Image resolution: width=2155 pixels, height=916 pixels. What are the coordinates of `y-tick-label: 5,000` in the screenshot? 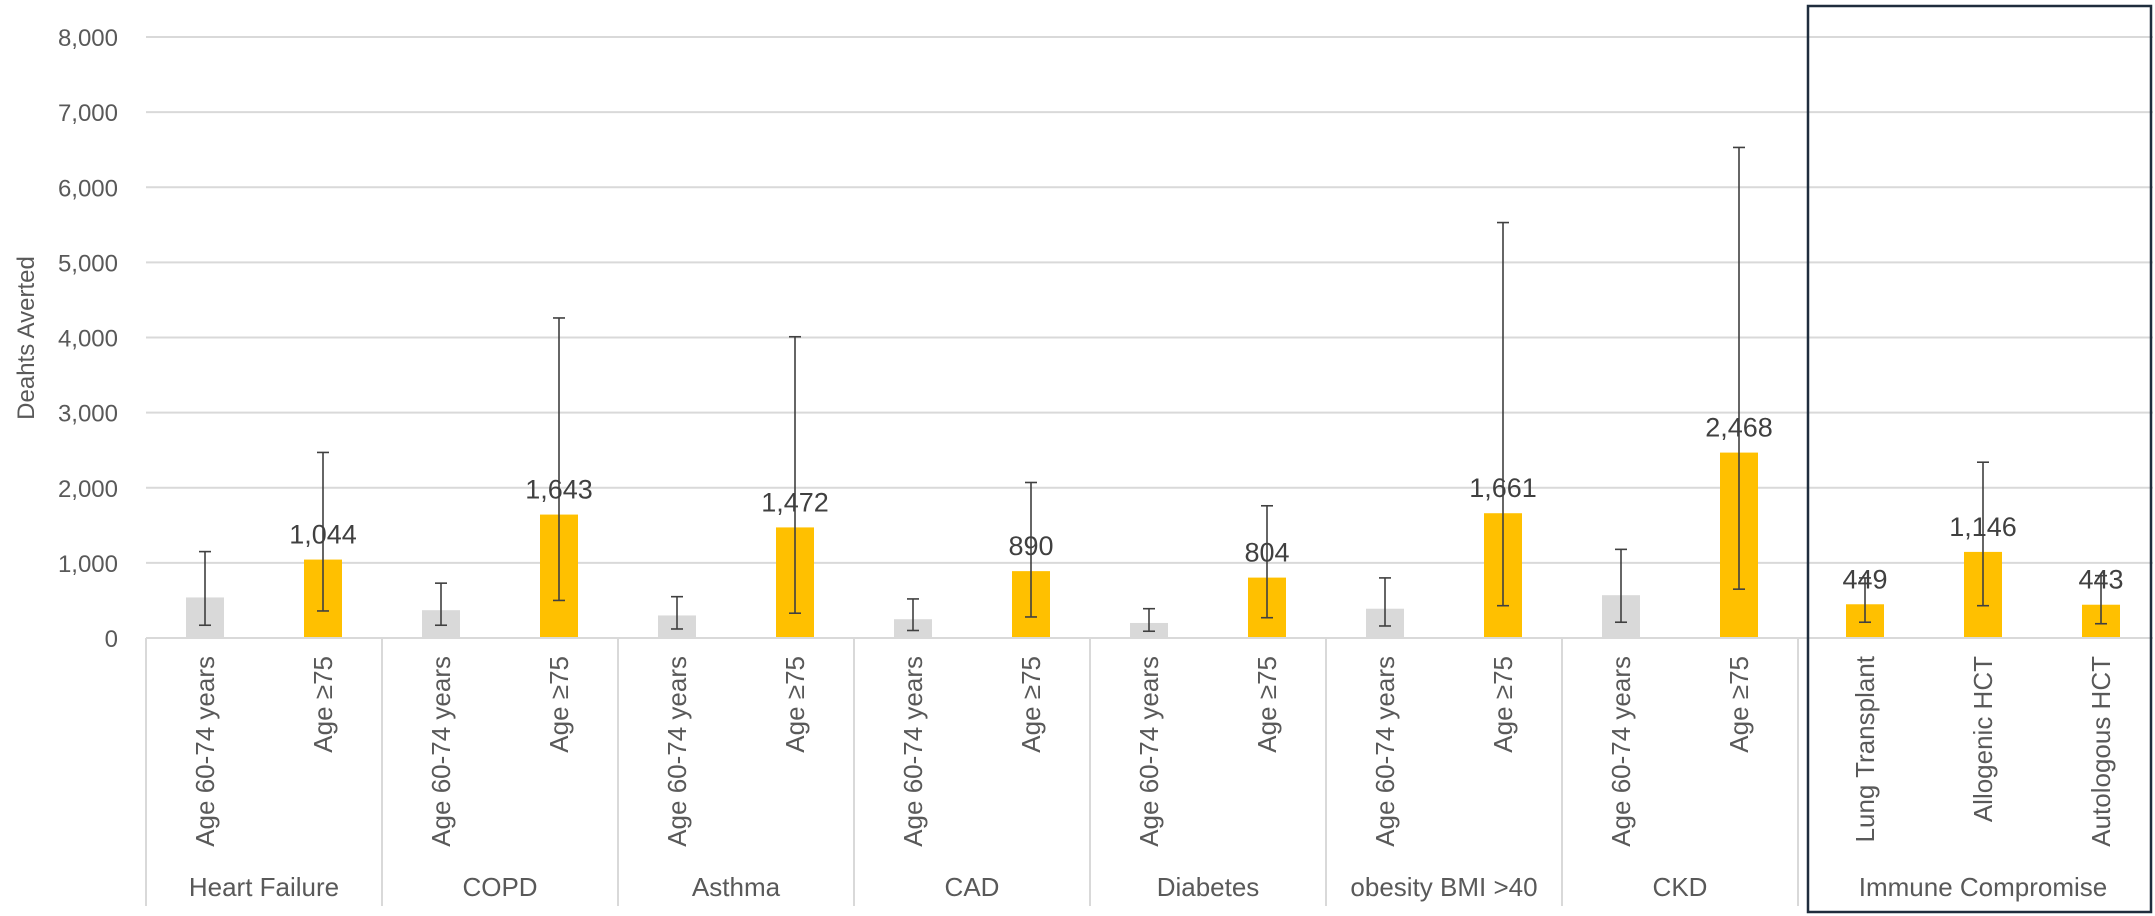 It's located at (88, 263).